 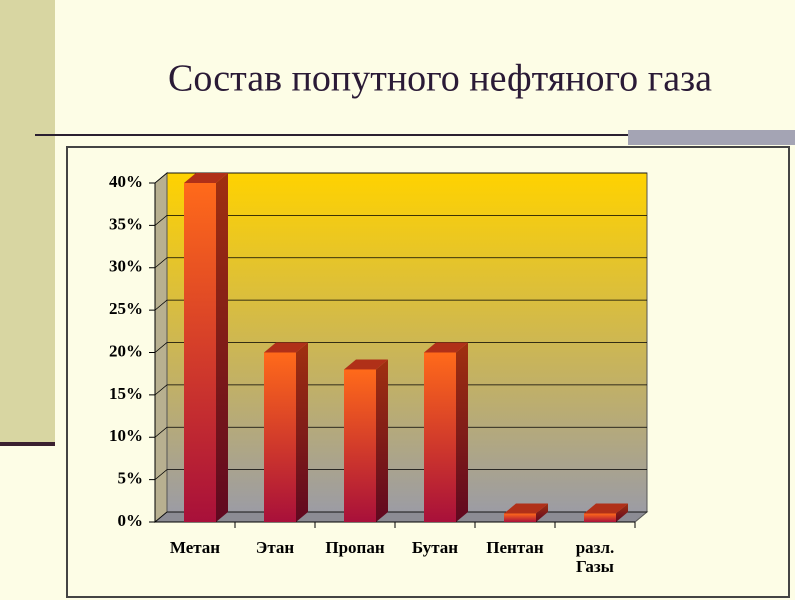 What do you see at coordinates (131, 478) in the screenshot?
I see `y-tick-label: 5%` at bounding box center [131, 478].